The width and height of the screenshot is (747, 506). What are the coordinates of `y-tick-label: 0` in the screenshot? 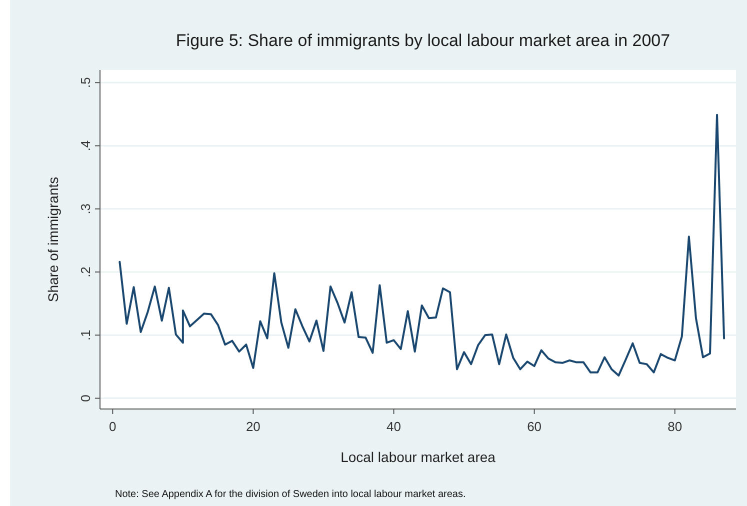 It's located at (85, 398).